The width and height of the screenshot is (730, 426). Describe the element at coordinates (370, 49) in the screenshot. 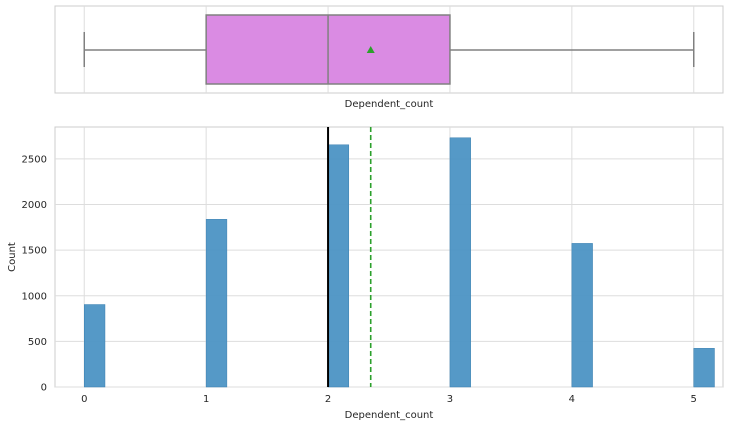

I see `boxplot-mean-marker` at that location.